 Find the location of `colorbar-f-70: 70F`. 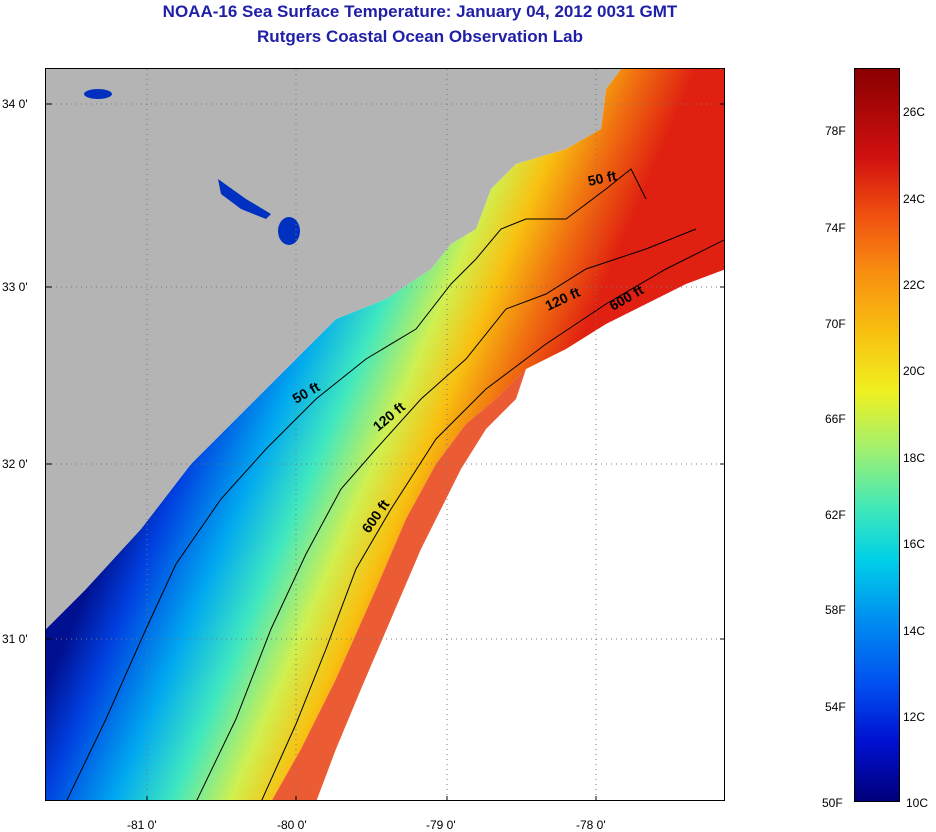

colorbar-f-70: 70F is located at coordinates (835, 324).